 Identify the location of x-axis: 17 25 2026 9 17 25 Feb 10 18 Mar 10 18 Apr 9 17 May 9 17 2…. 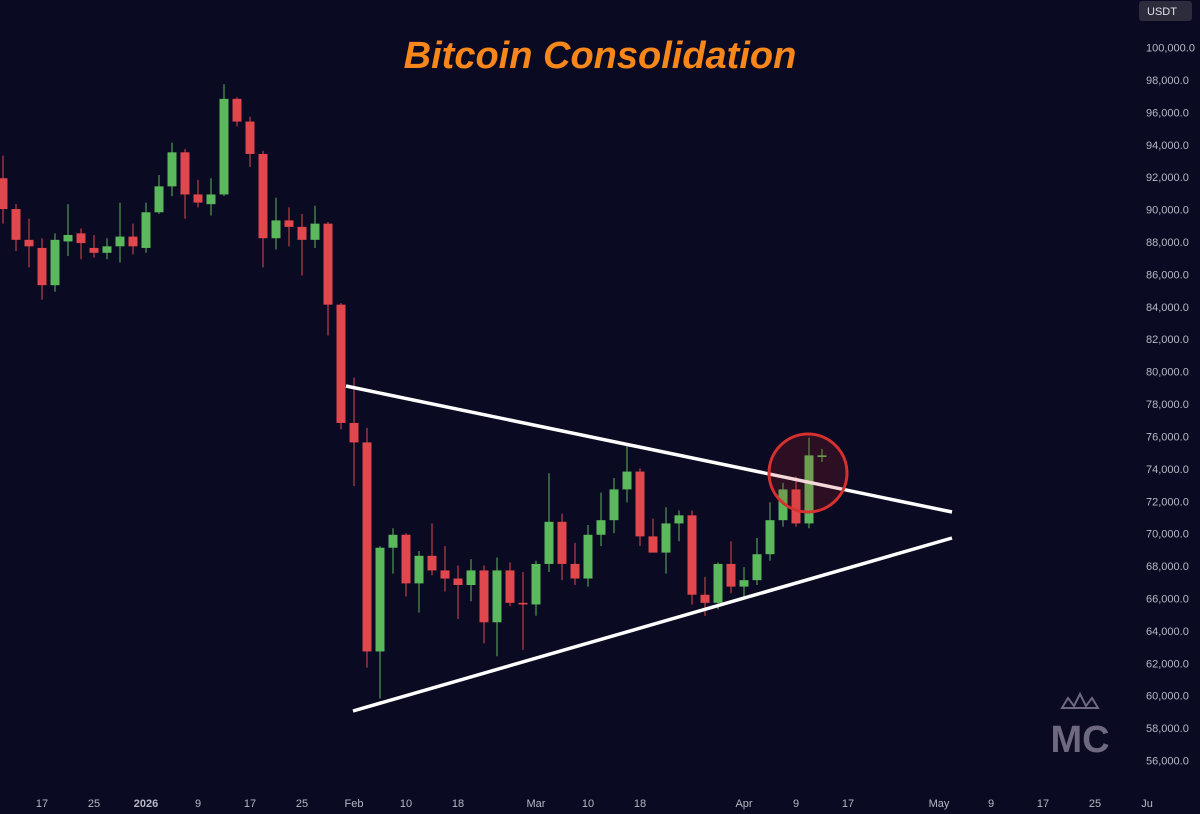
(594, 804).